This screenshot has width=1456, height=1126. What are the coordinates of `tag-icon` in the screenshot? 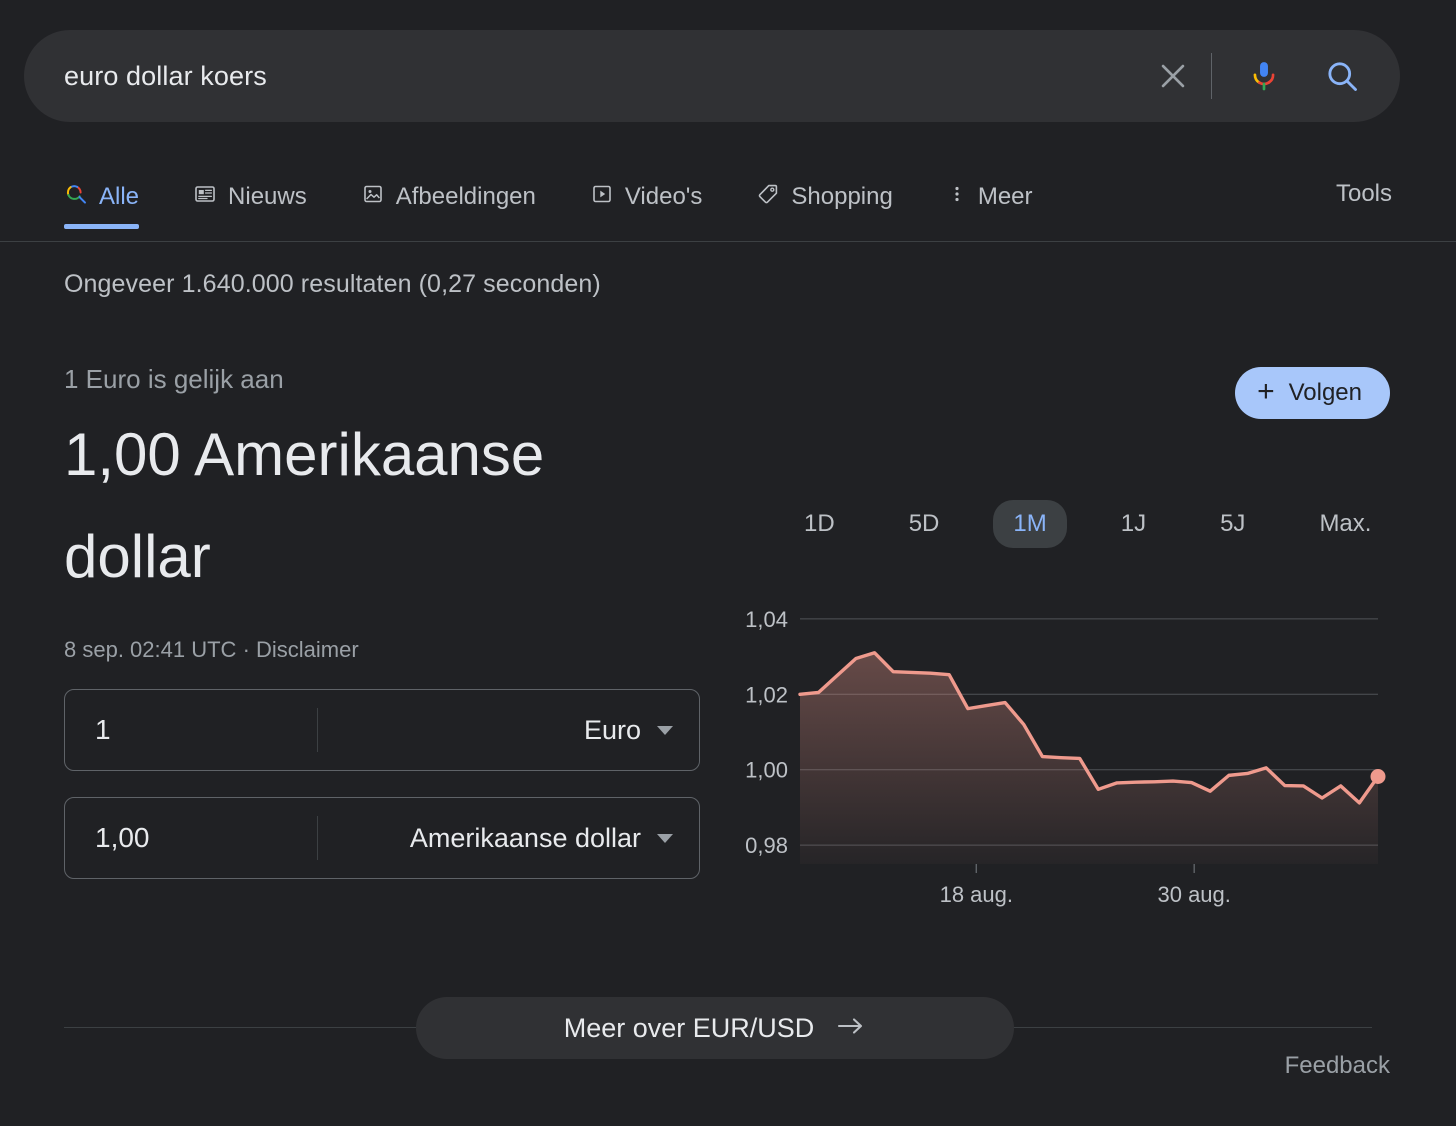 It's located at (768, 197).